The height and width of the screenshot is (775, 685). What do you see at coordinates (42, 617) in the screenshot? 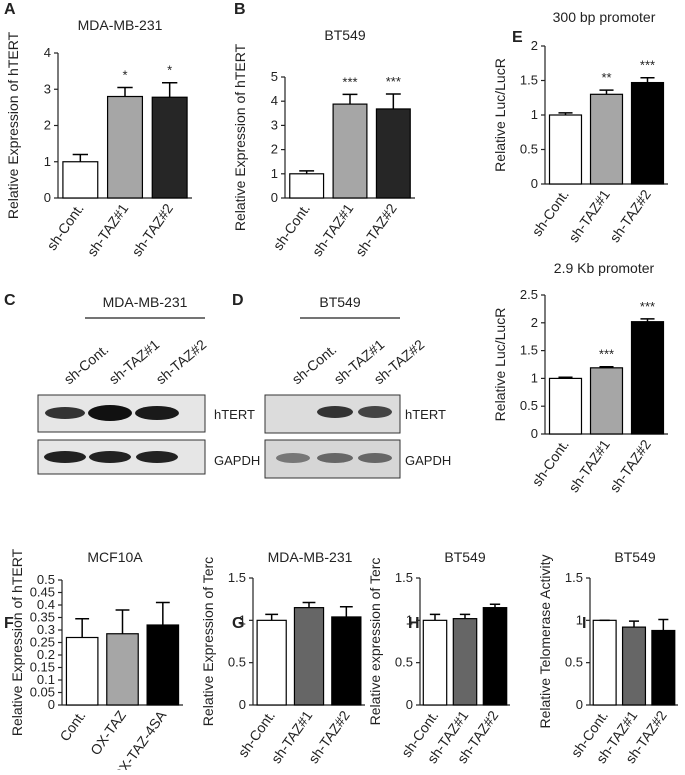
I see `y-tick-label: 0.35` at bounding box center [42, 617].